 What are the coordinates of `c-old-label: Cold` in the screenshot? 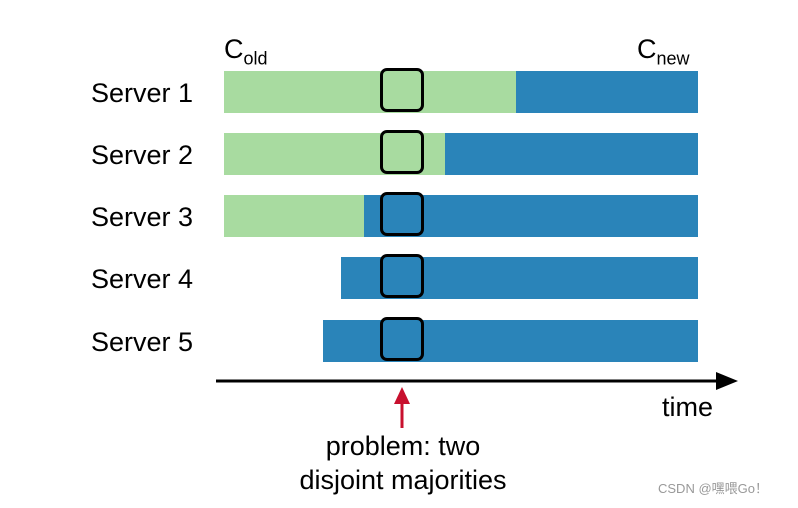 It's located at (246, 51).